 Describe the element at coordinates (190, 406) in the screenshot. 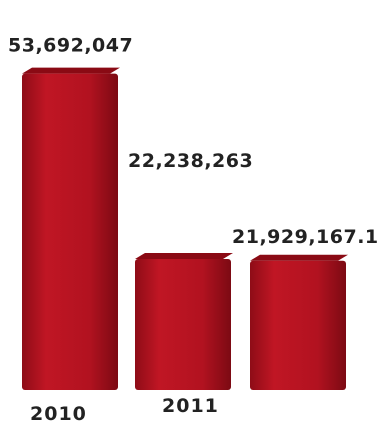

I see `x-tick-label: 2011` at that location.